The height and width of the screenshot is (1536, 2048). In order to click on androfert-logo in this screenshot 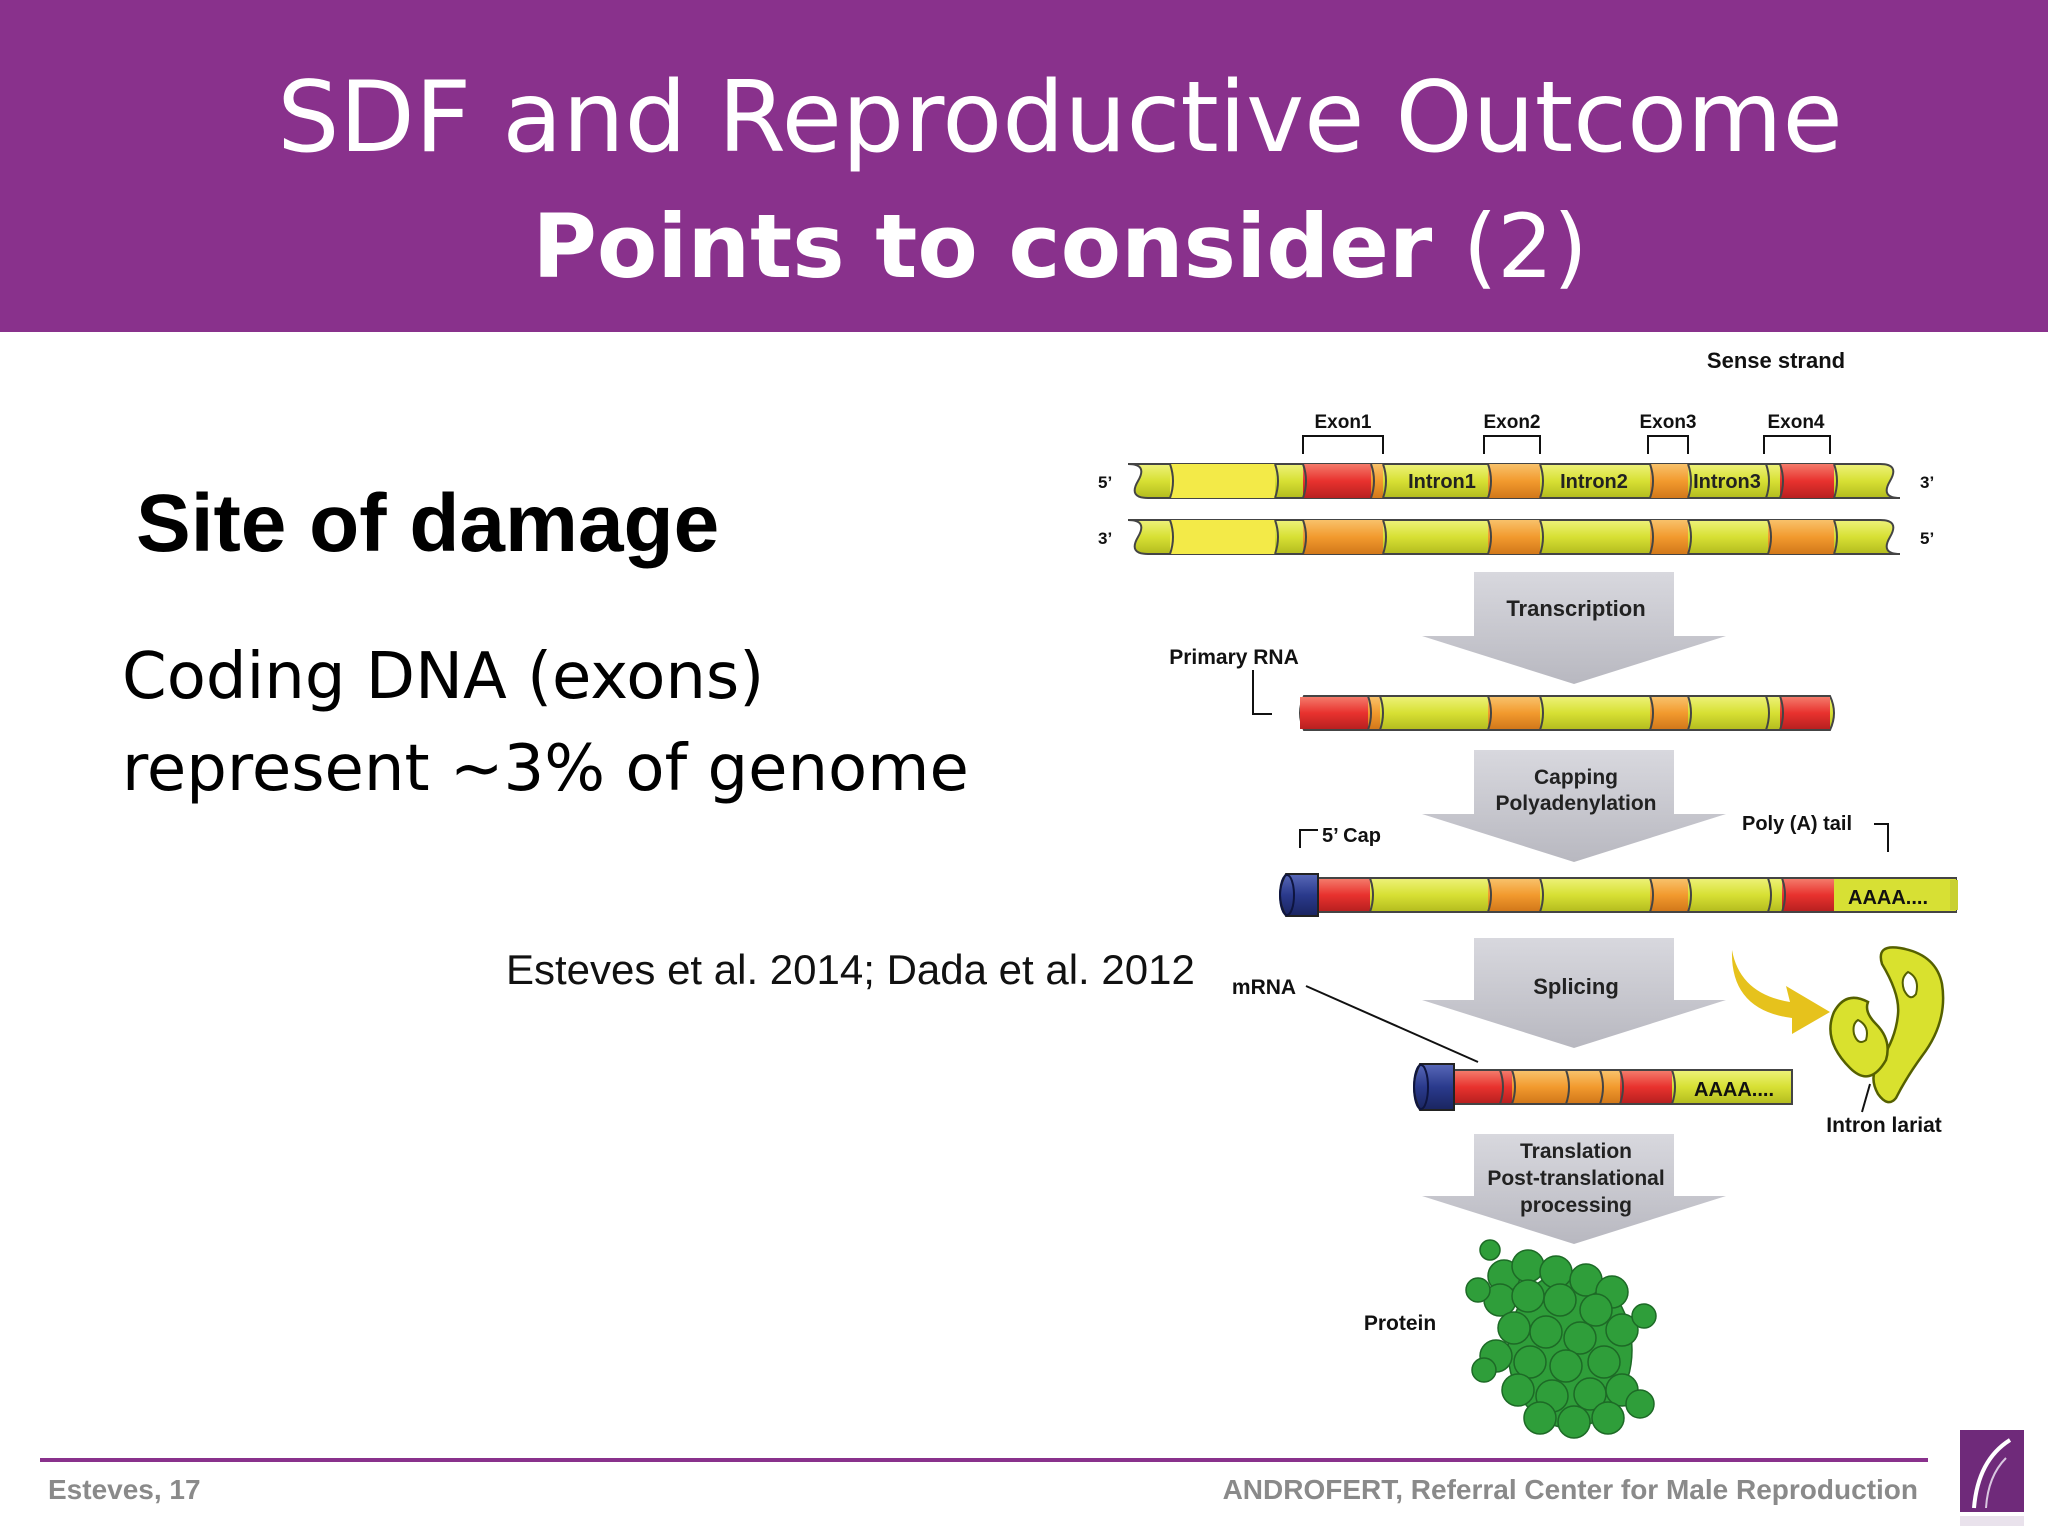, I will do `click(1992, 1478)`.